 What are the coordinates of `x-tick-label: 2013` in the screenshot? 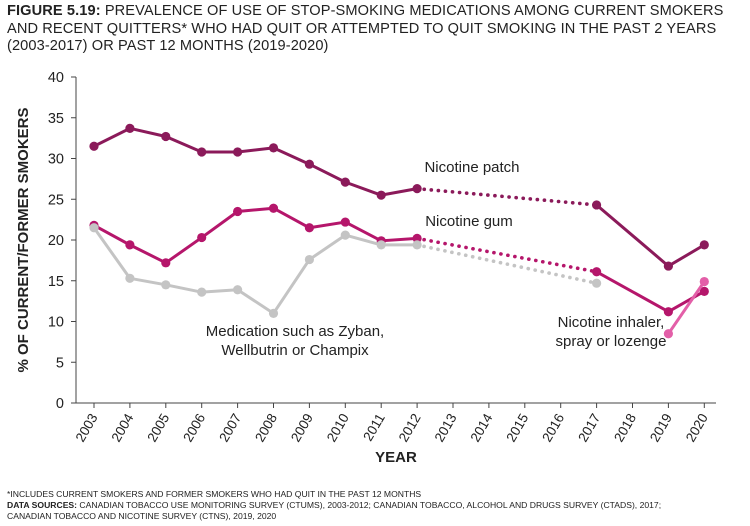 It's located at (446, 428).